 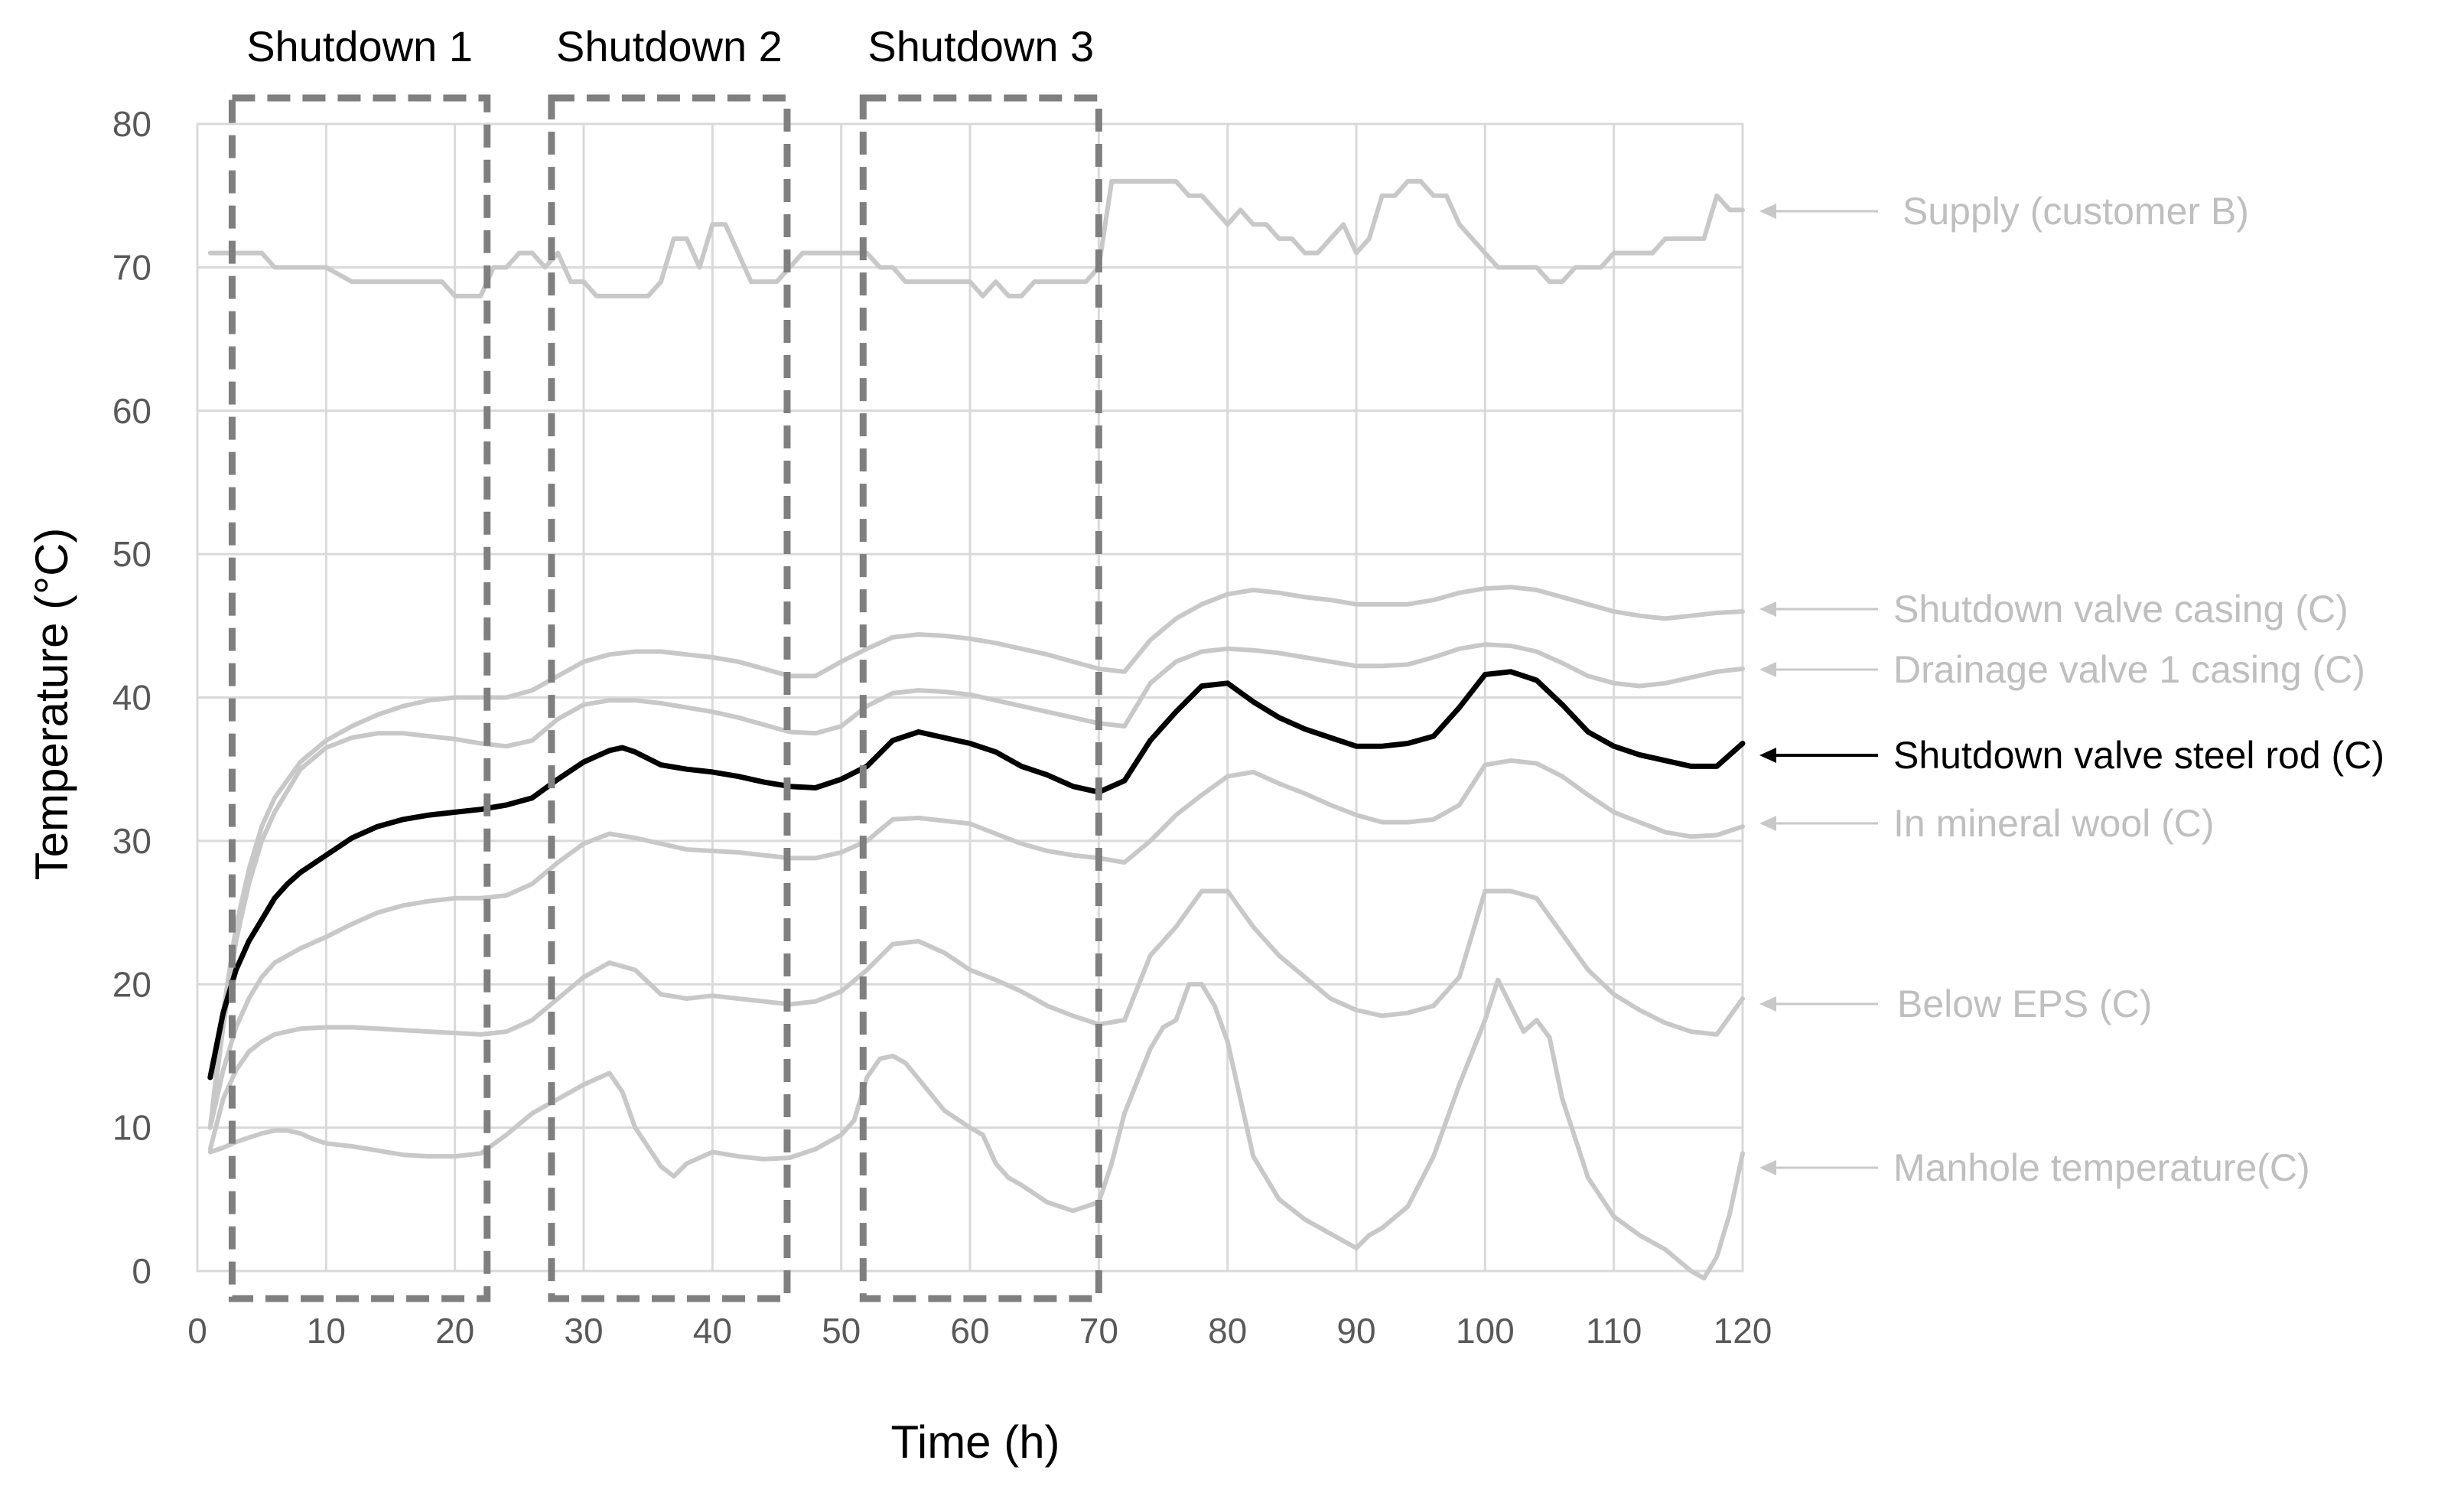 I want to click on x-tick-label: 120, so click(x=1743, y=1331).